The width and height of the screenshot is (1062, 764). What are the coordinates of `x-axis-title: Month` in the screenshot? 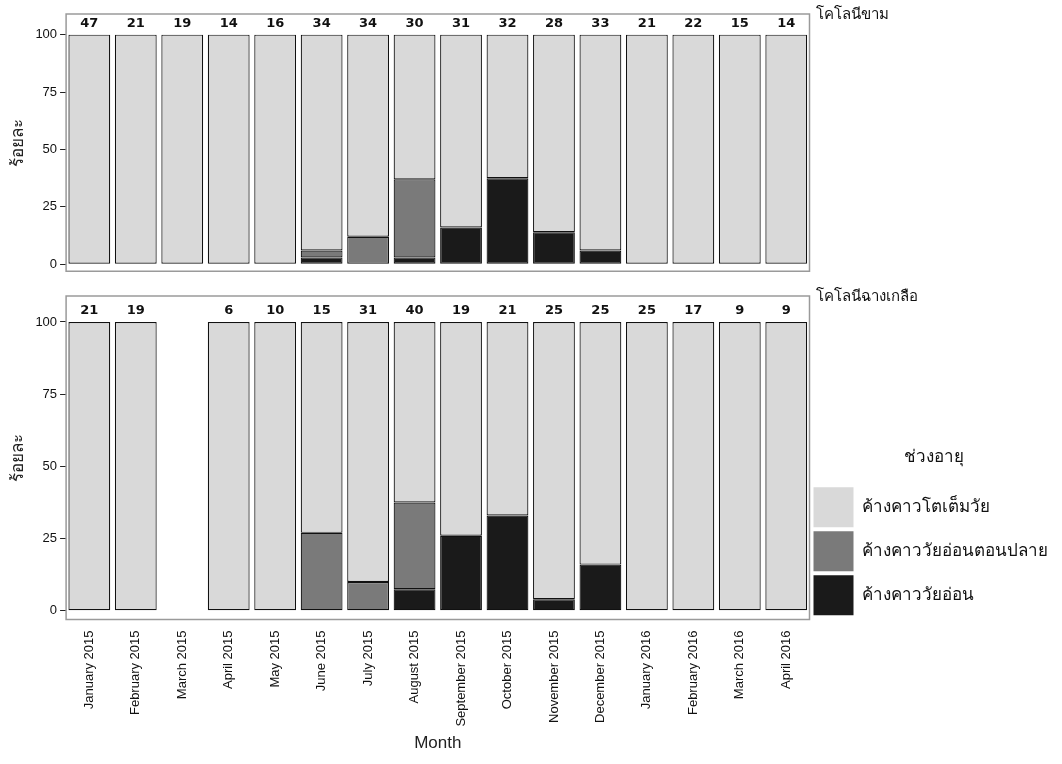 It's located at (438, 743).